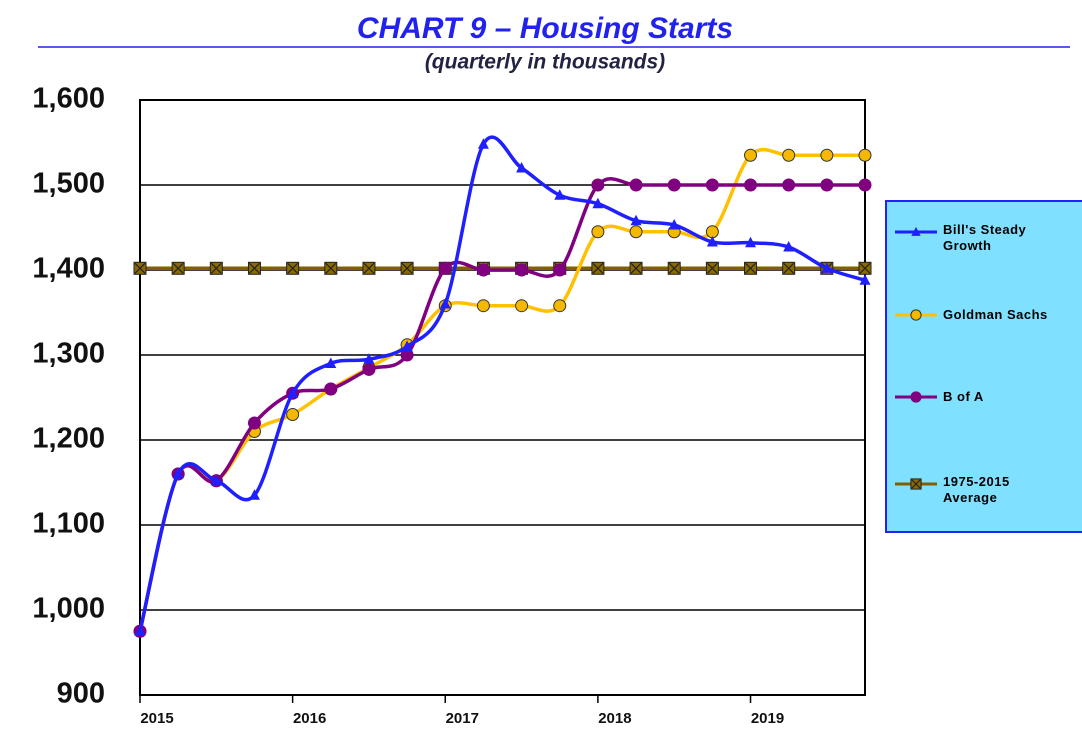 The width and height of the screenshot is (1082, 731). I want to click on y-tick-label: 1,400, so click(68, 269).